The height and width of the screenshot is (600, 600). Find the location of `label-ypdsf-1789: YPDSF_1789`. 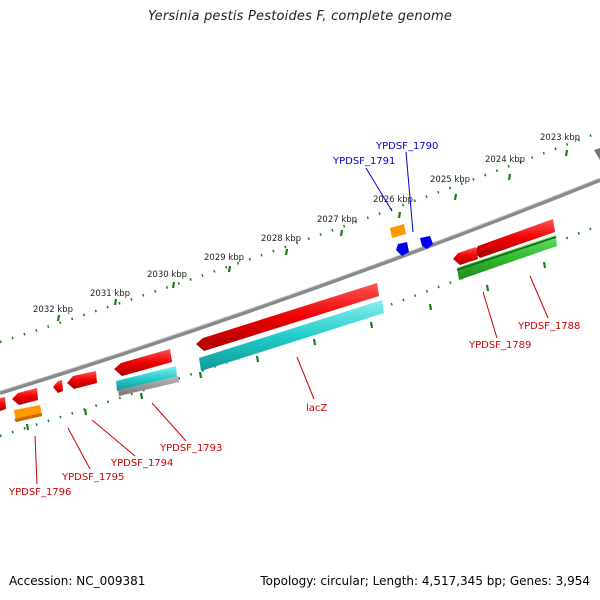

label-ypdsf-1789: YPDSF_1789 is located at coordinates (499, 345).